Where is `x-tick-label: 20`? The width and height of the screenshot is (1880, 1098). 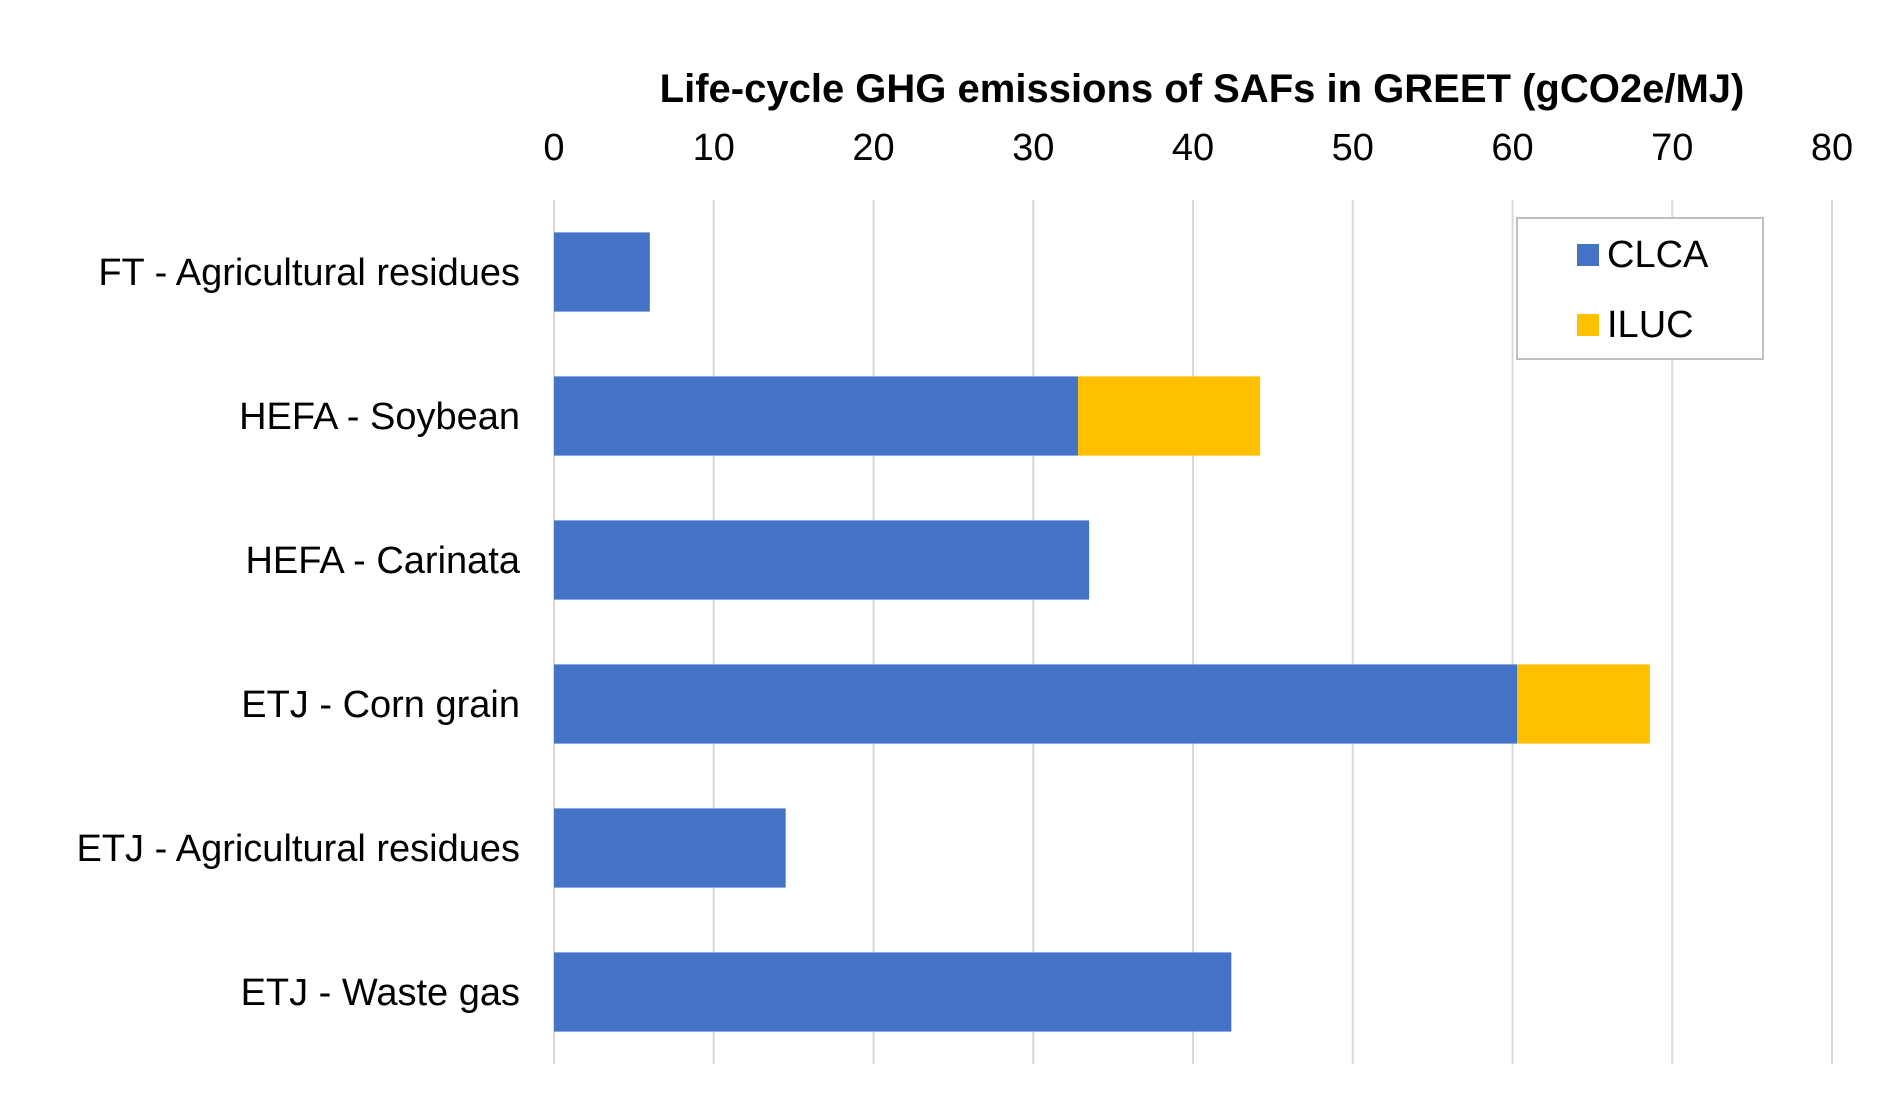
x-tick-label: 20 is located at coordinates (873, 148).